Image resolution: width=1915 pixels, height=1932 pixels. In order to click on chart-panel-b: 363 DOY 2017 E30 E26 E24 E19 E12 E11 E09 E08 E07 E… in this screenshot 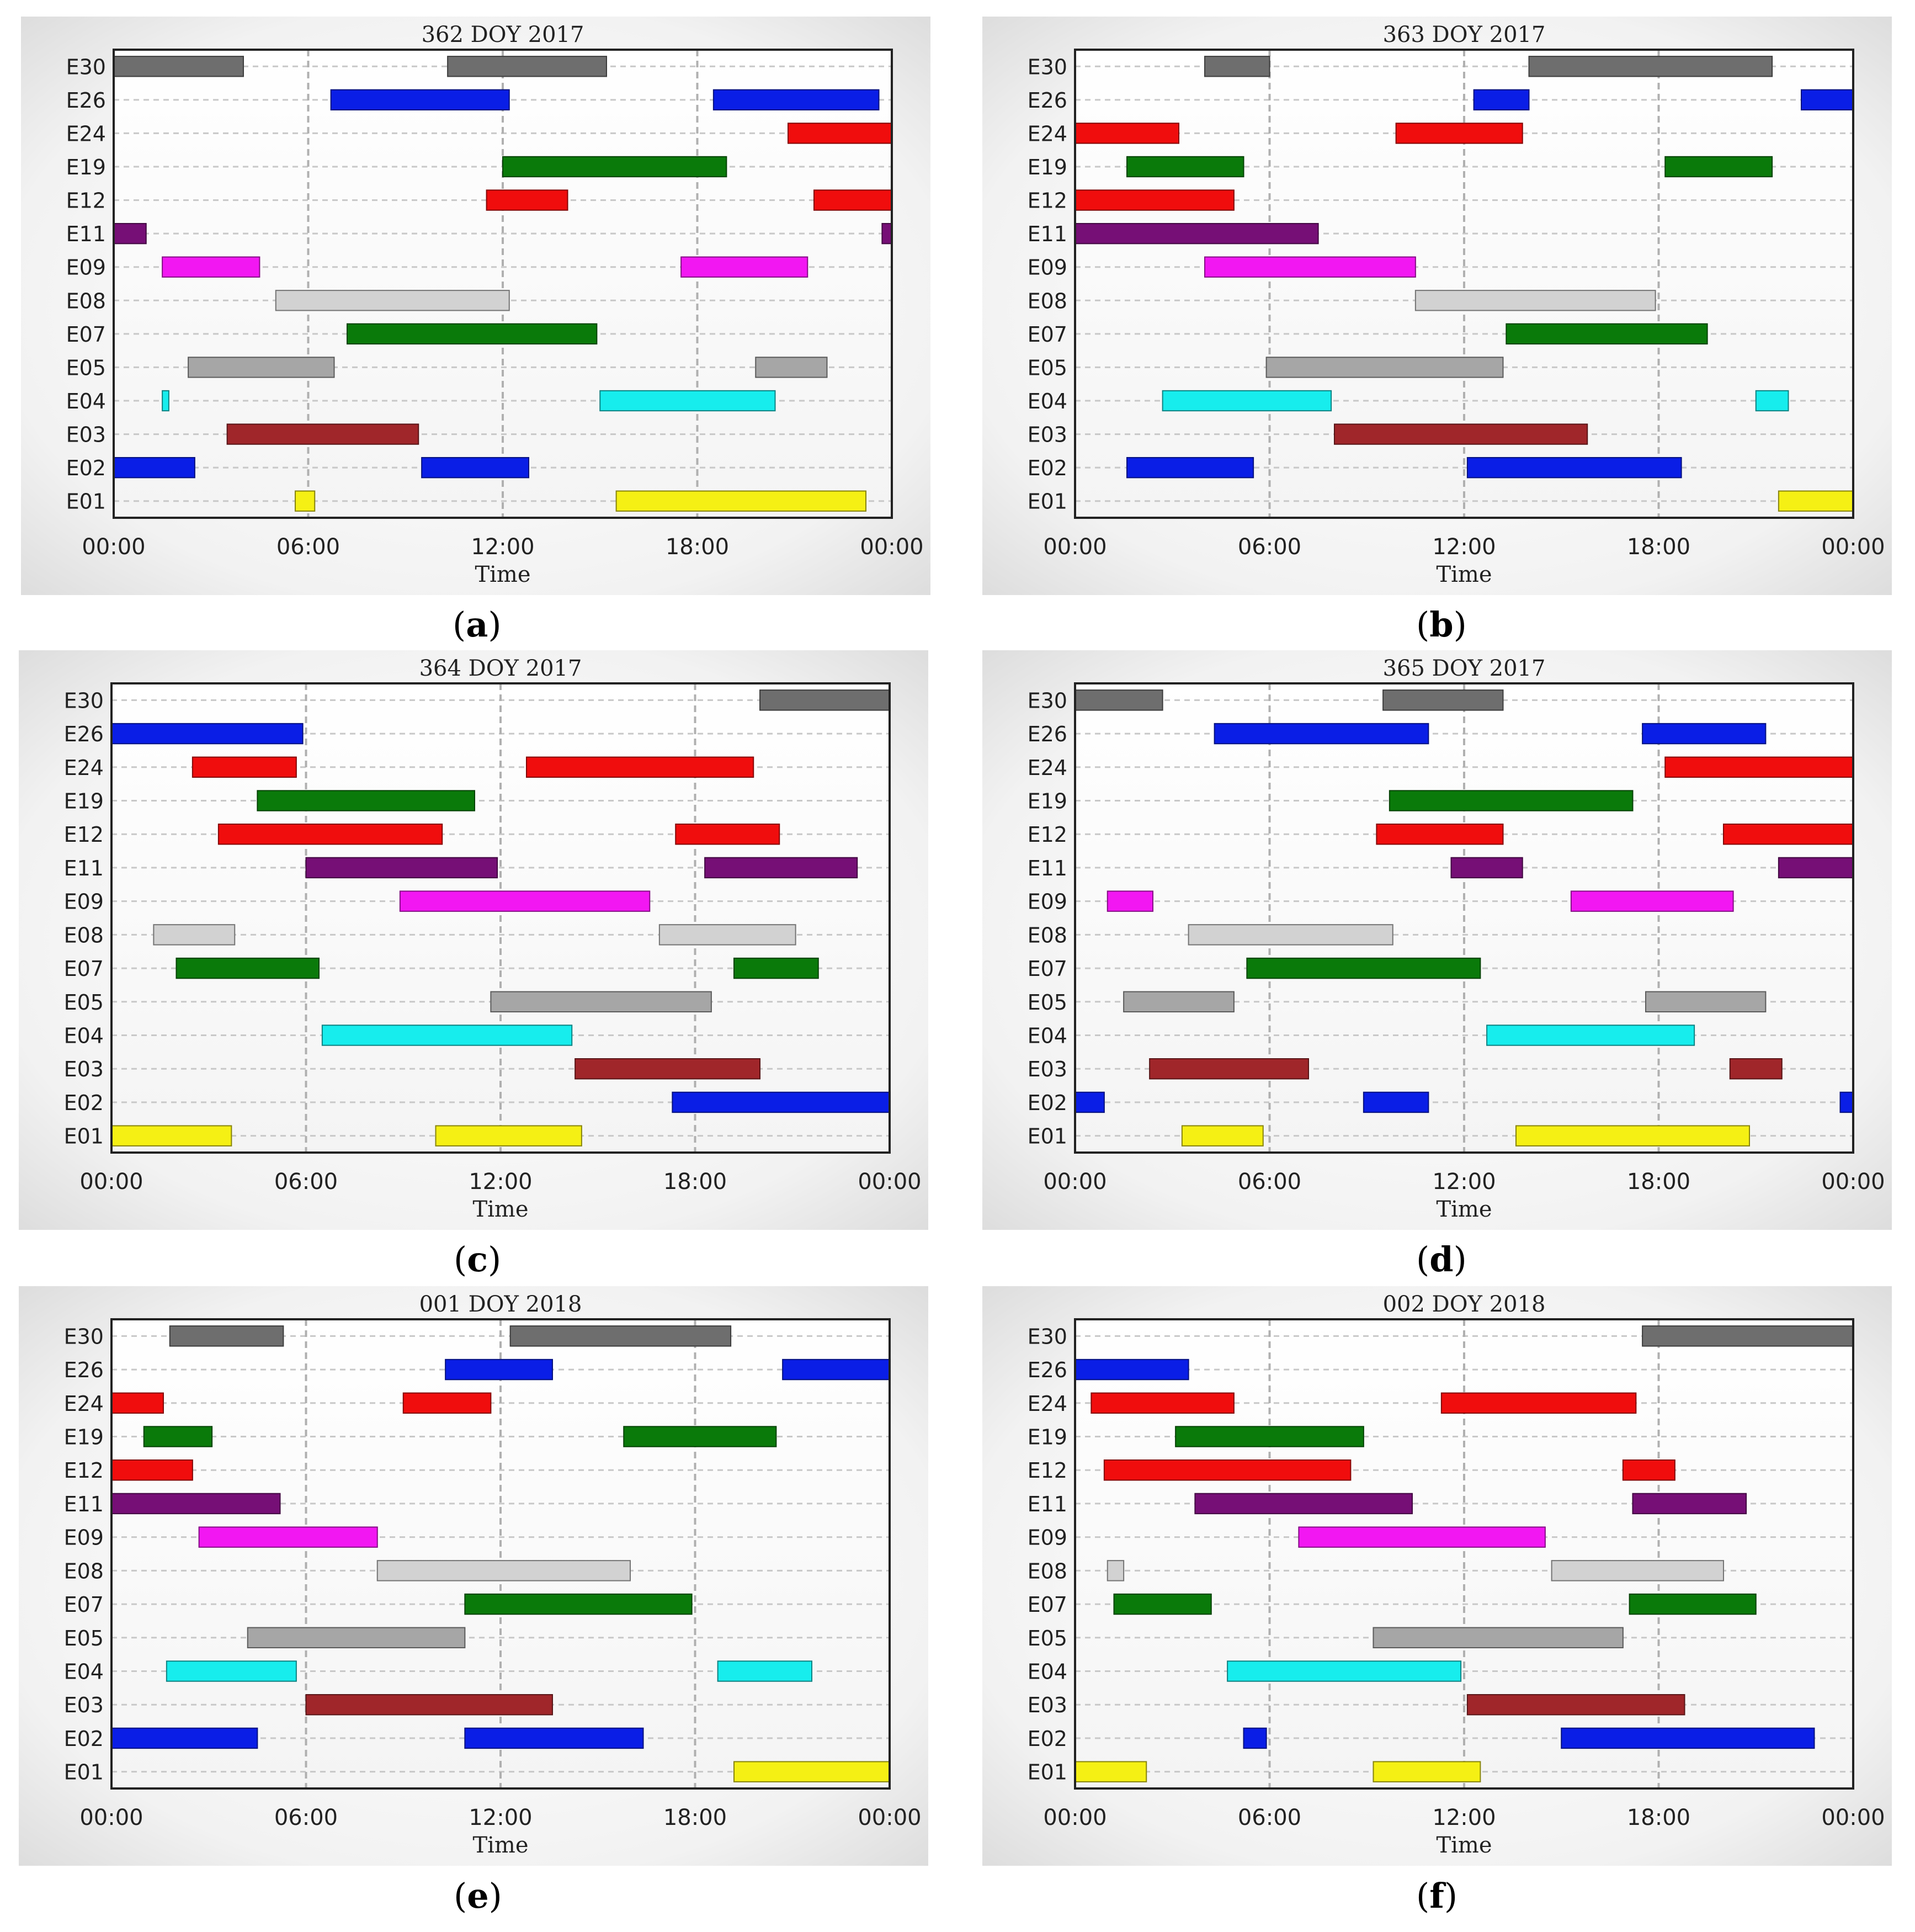, I will do `click(1437, 306)`.